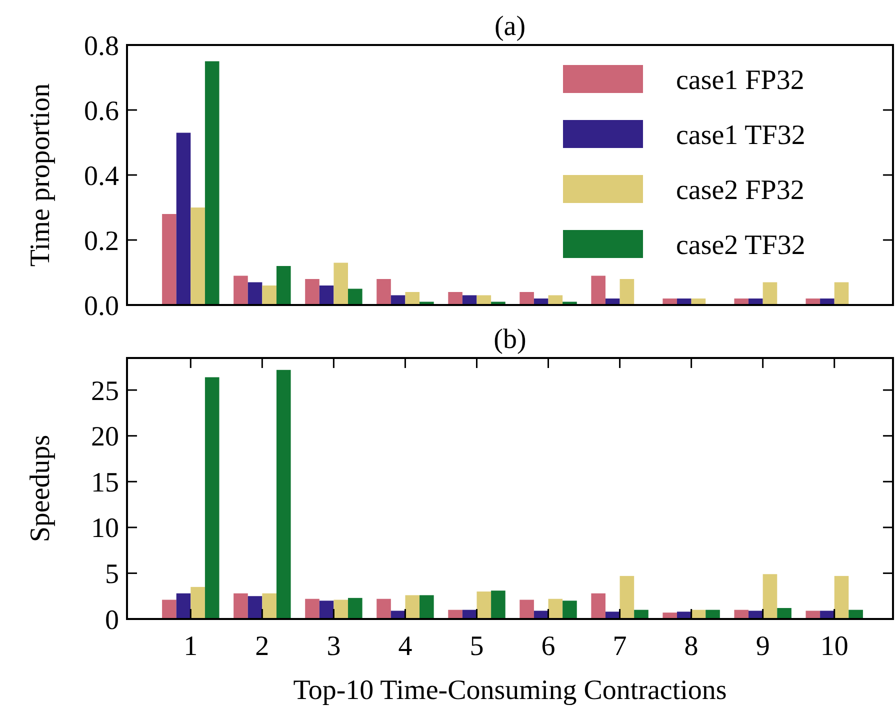 This screenshot has height=723, width=895. What do you see at coordinates (40, 175) in the screenshot?
I see `y-axis-title: Time proportion` at bounding box center [40, 175].